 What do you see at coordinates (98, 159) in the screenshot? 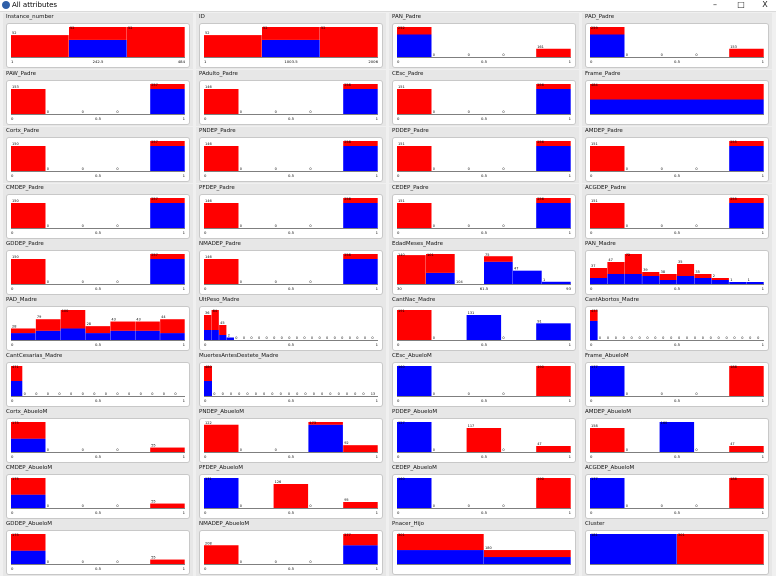
I see `histogram-svg: 150 0 0 0 257 0 0.5 1` at bounding box center [98, 159].